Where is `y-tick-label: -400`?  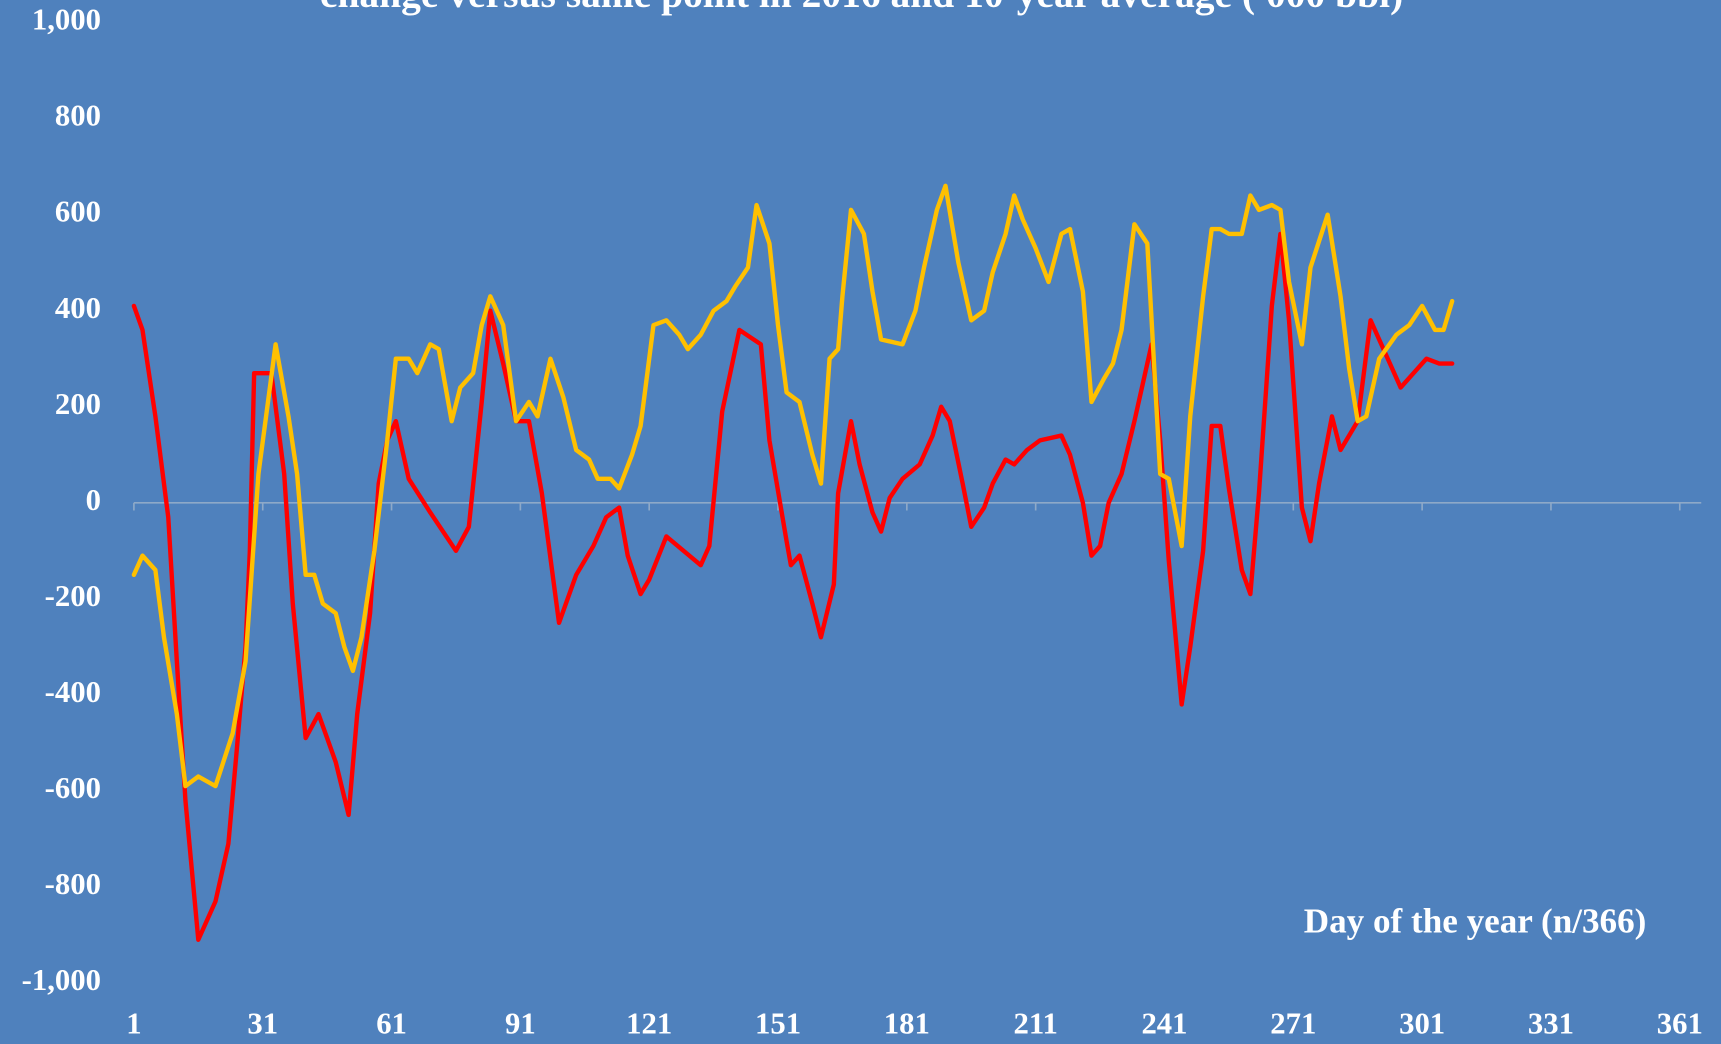
y-tick-label: -400 is located at coordinates (73, 692).